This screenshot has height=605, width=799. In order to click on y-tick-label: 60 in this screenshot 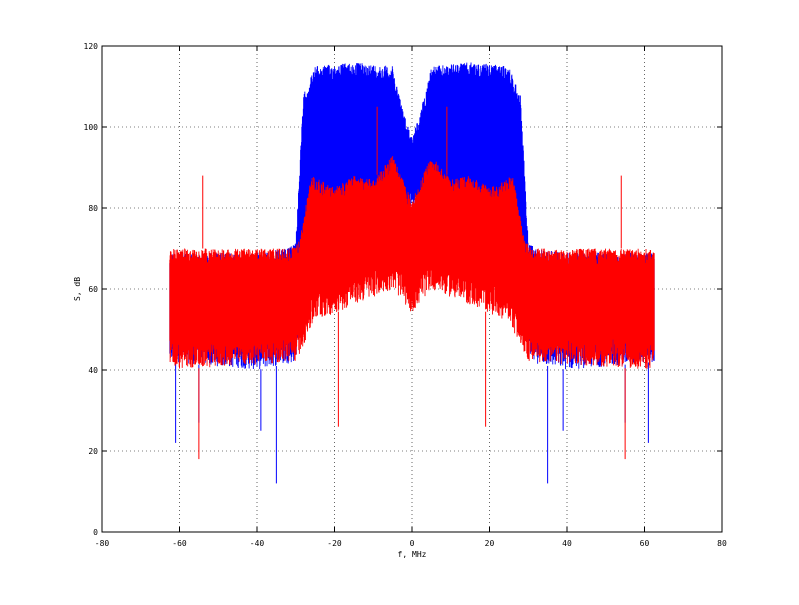, I will do `click(93, 289)`.